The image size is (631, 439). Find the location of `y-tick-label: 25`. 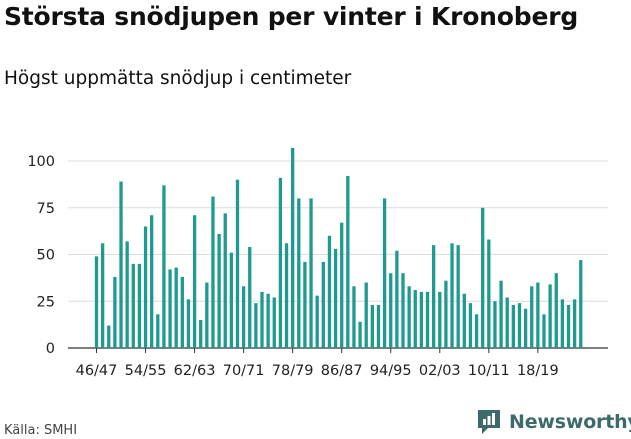

y-tick-label: 25 is located at coordinates (46, 302).